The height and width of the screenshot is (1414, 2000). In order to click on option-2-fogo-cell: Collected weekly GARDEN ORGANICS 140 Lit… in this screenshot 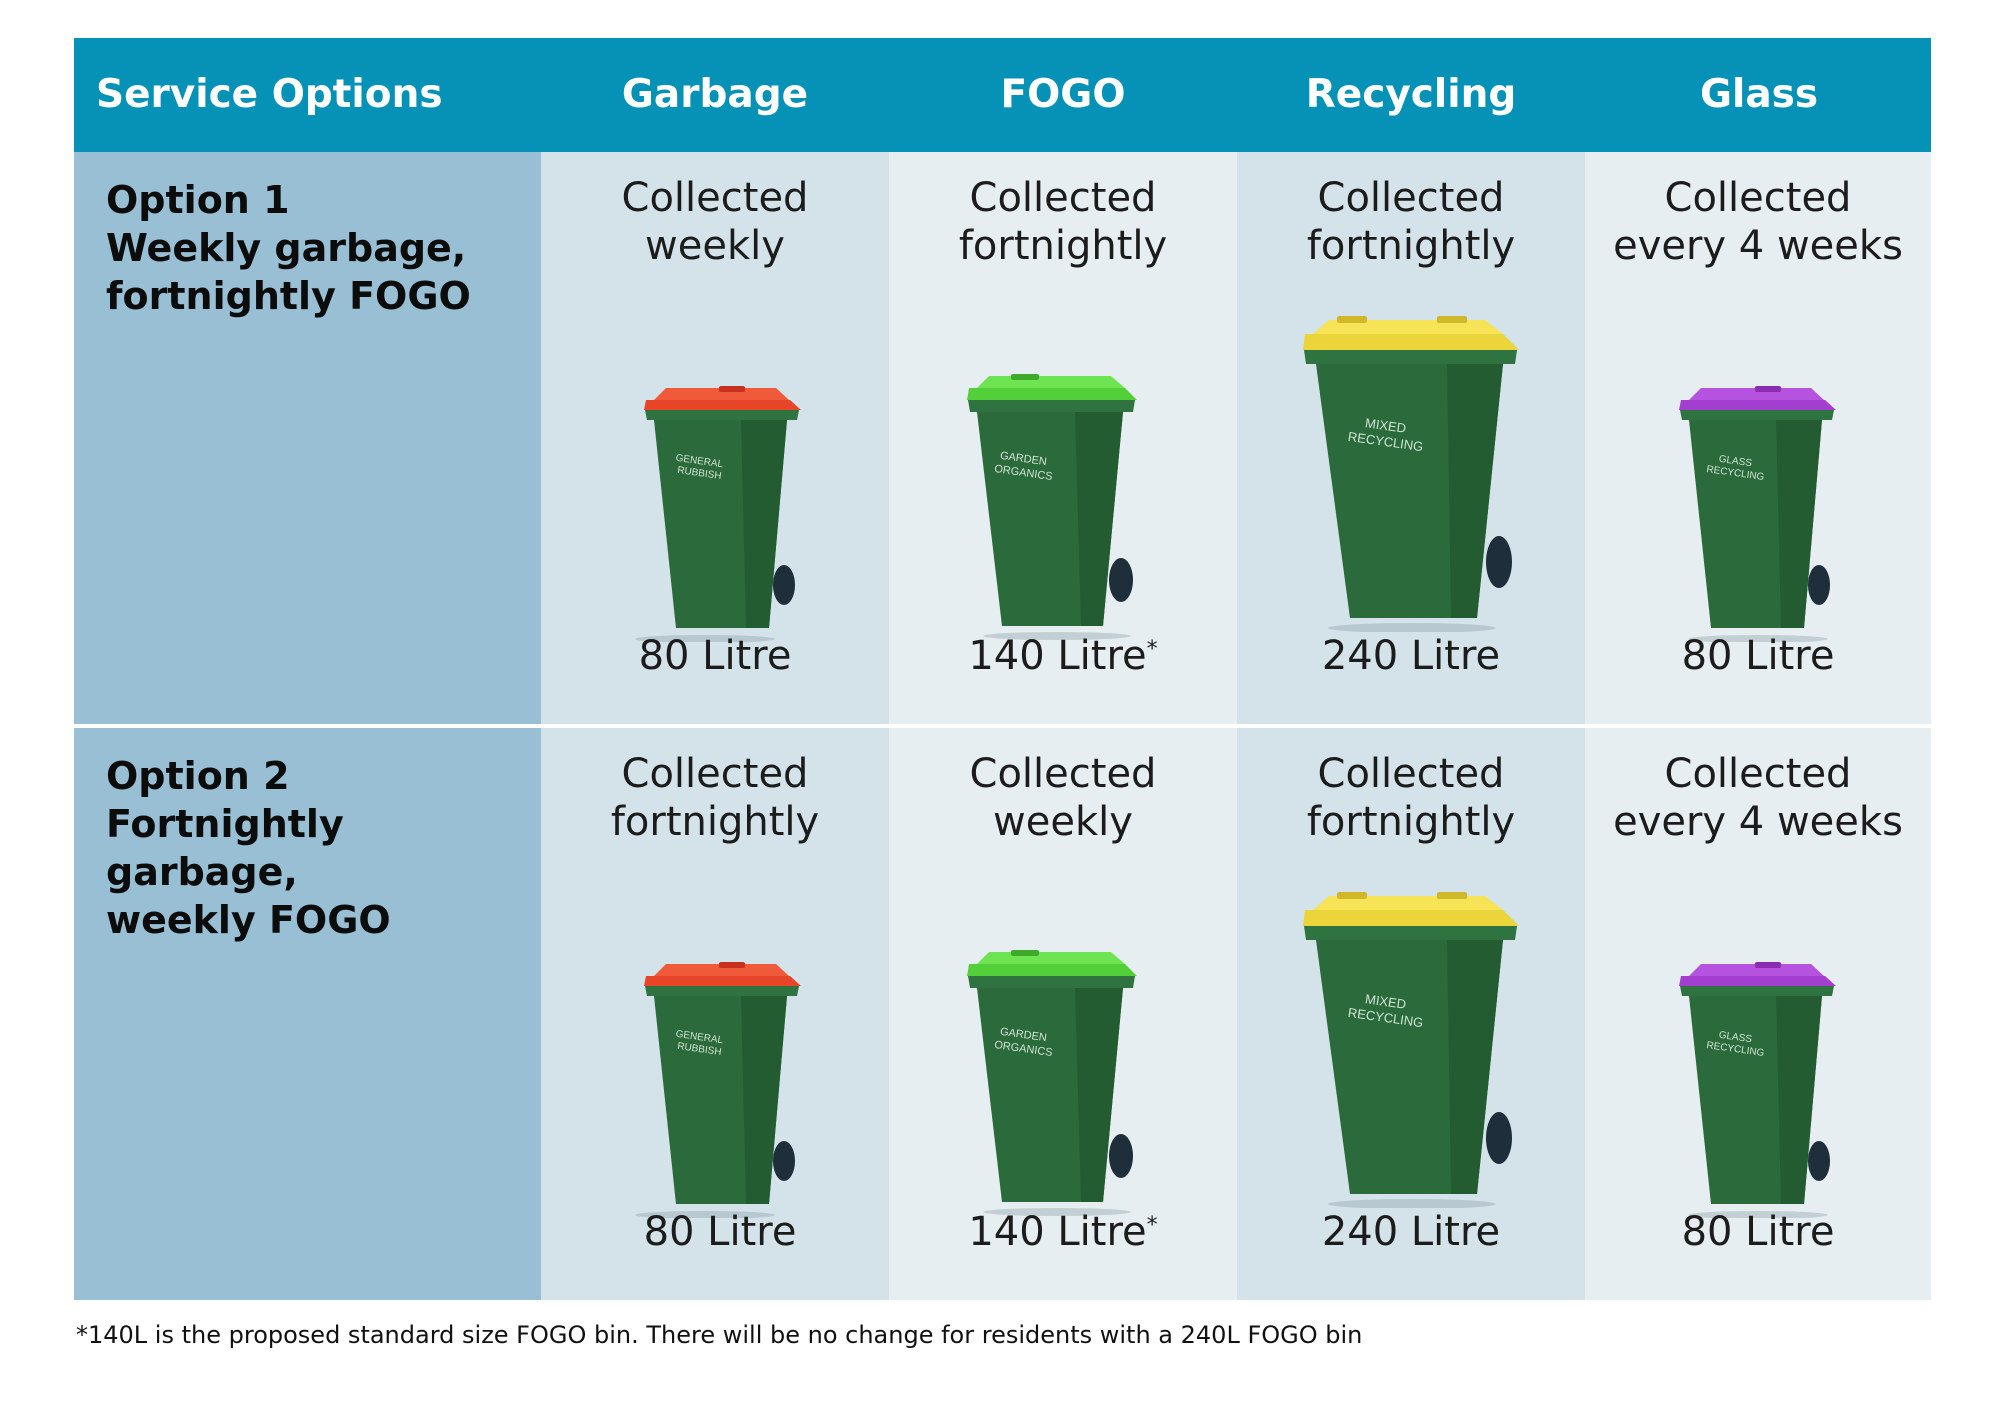, I will do `click(1063, 1014)`.